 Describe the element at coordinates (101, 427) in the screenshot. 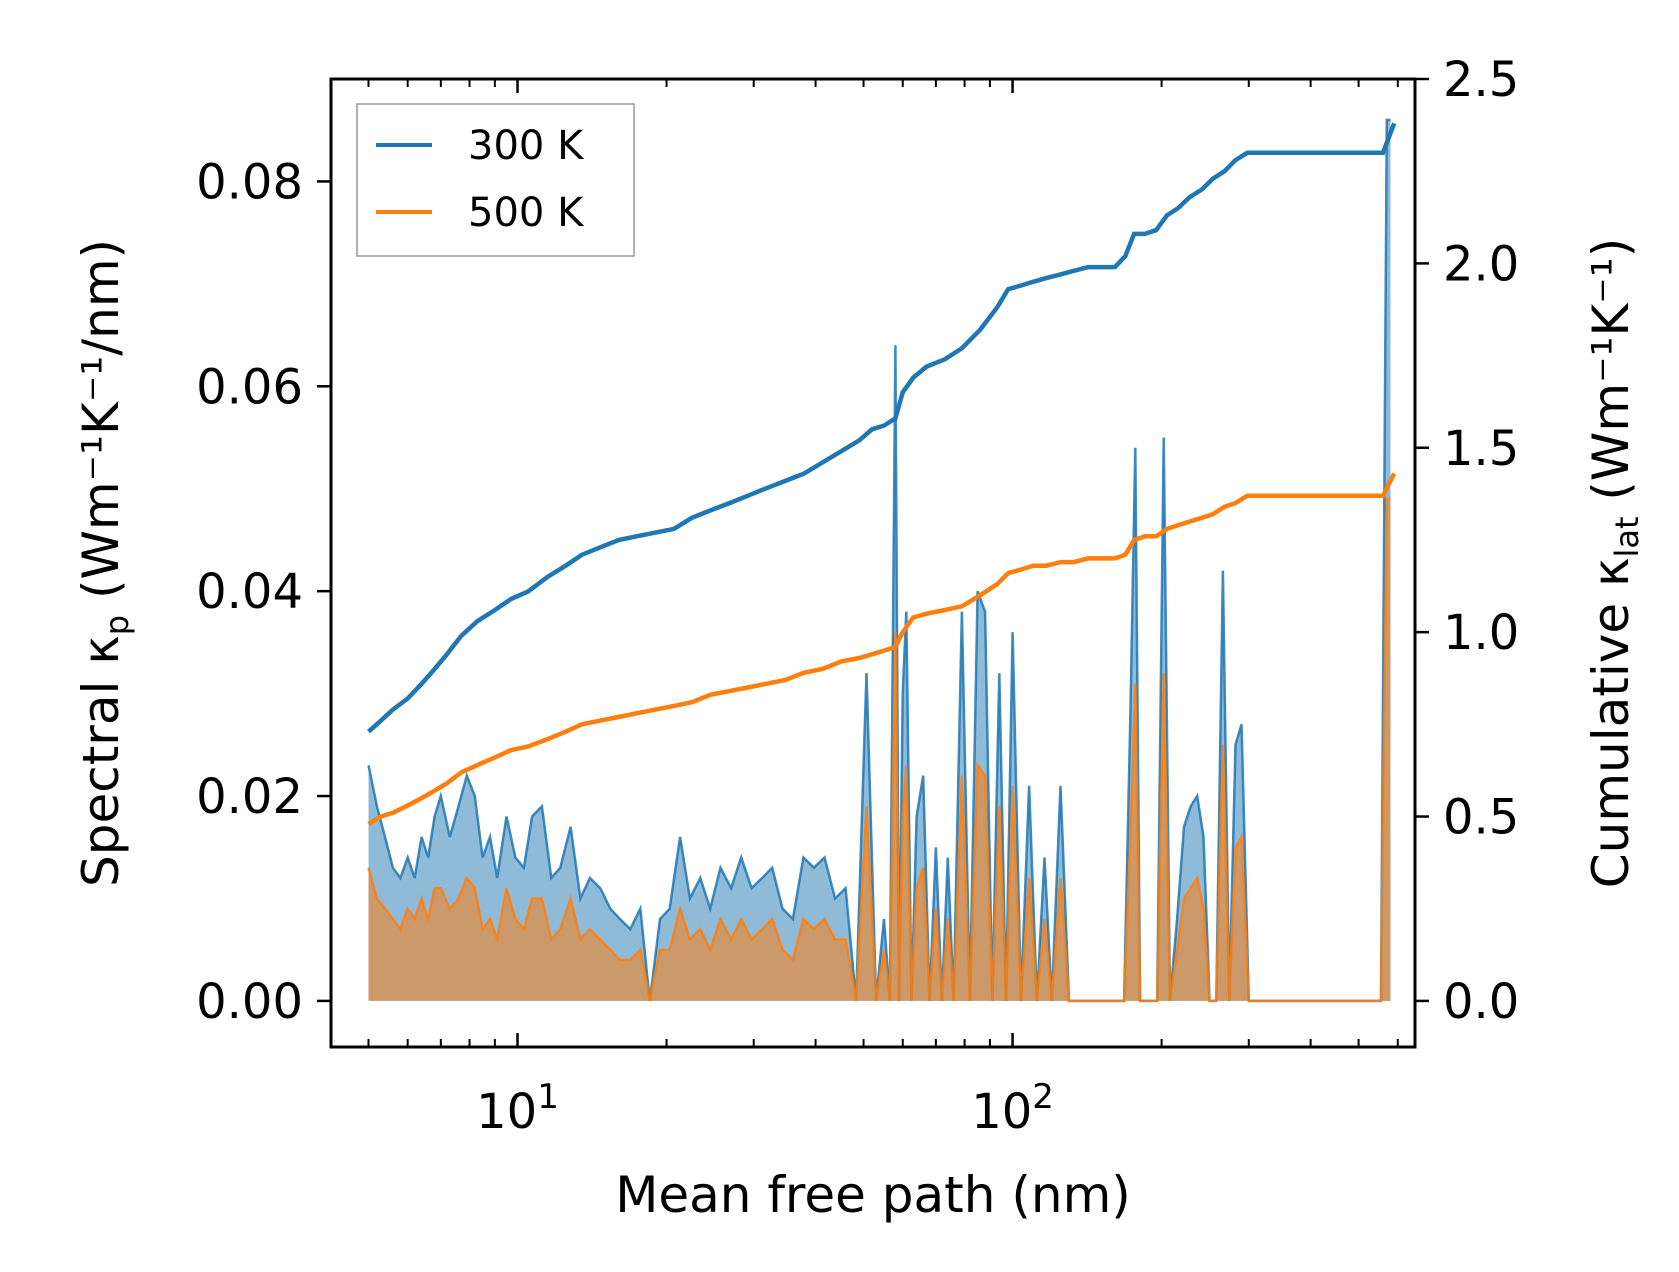

I see `left-y-label-unit: (Wm⁻¹K⁻¹/nm)` at that location.